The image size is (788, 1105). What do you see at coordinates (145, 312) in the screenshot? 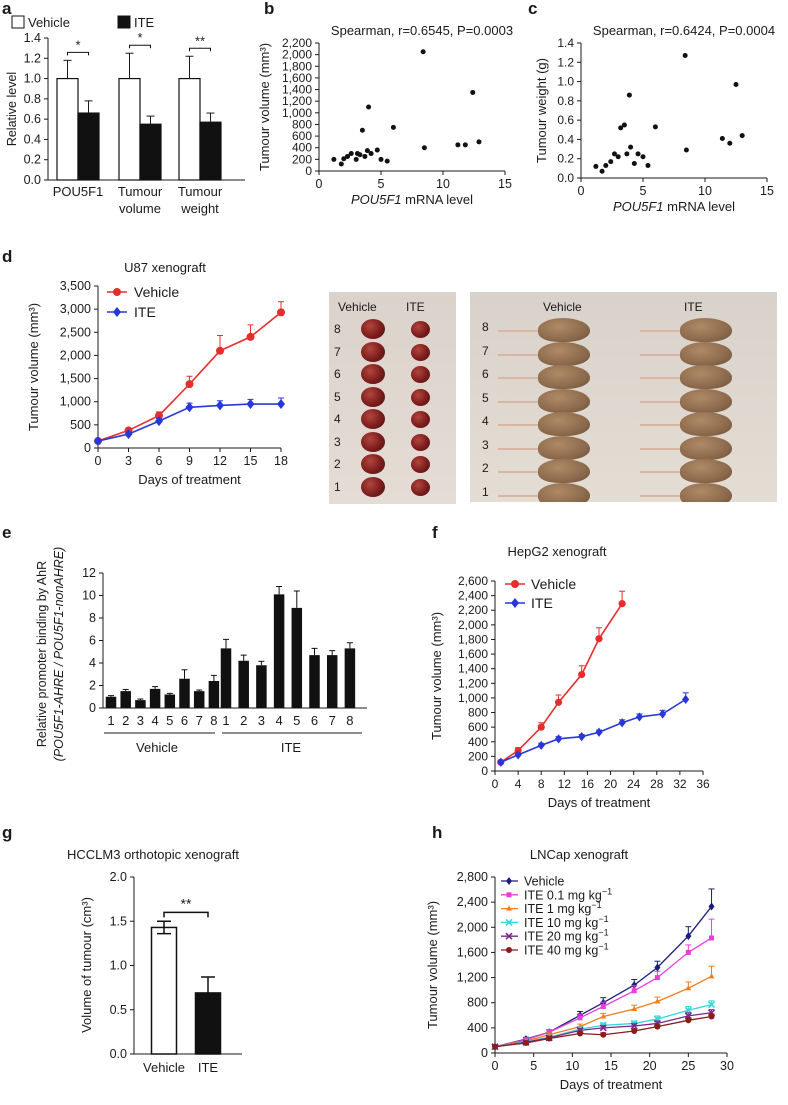
I see `d-legend-label: ITE` at bounding box center [145, 312].